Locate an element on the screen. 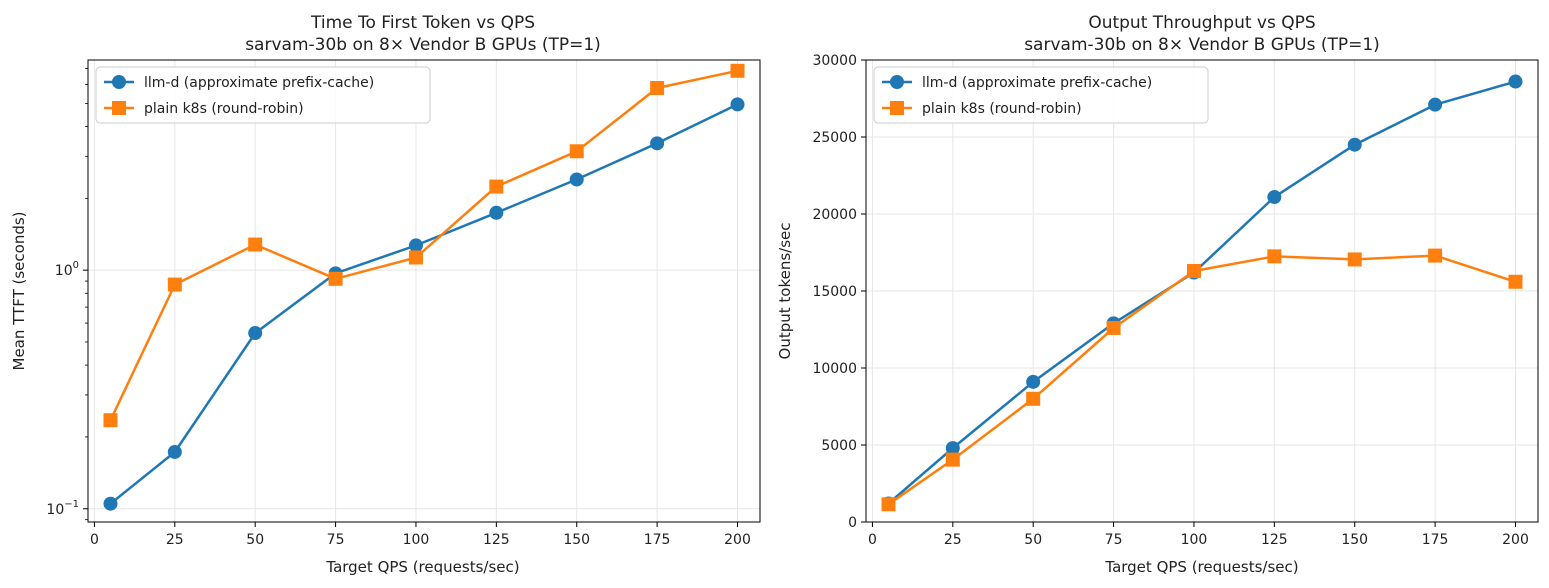 This screenshot has height=588, width=1549. y-tick-label: 0 is located at coordinates (852, 523).